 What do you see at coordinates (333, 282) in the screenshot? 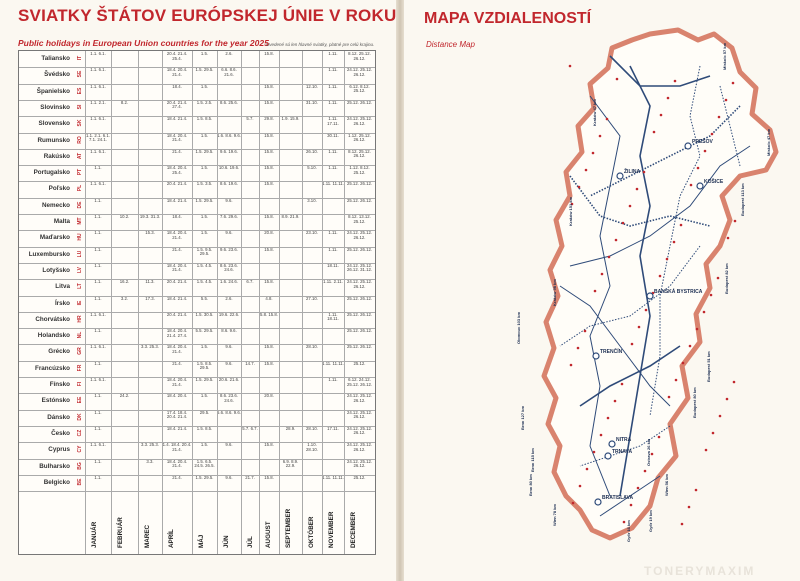
I see `holiday-dates-cell: 1.11. 2.11.` at bounding box center [333, 282].